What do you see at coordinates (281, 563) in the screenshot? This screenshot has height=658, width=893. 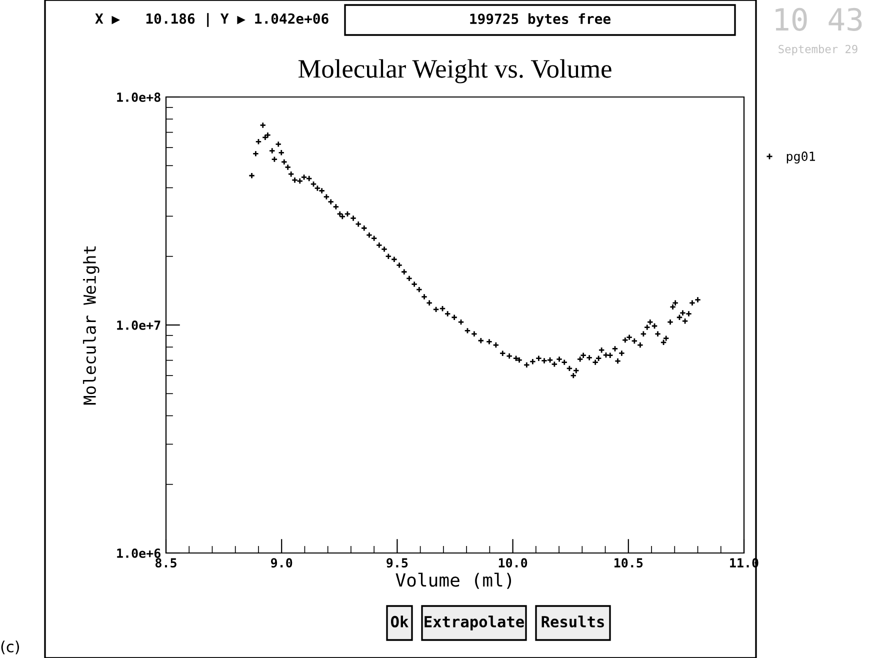 I see `x-tick-label: 9.0` at bounding box center [281, 563].